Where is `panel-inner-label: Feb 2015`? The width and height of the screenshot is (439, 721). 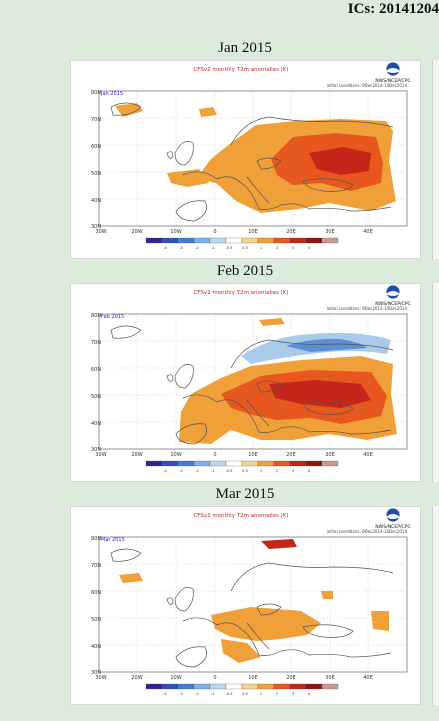 panel-inner-label: Feb 2015 is located at coordinates (112, 317).